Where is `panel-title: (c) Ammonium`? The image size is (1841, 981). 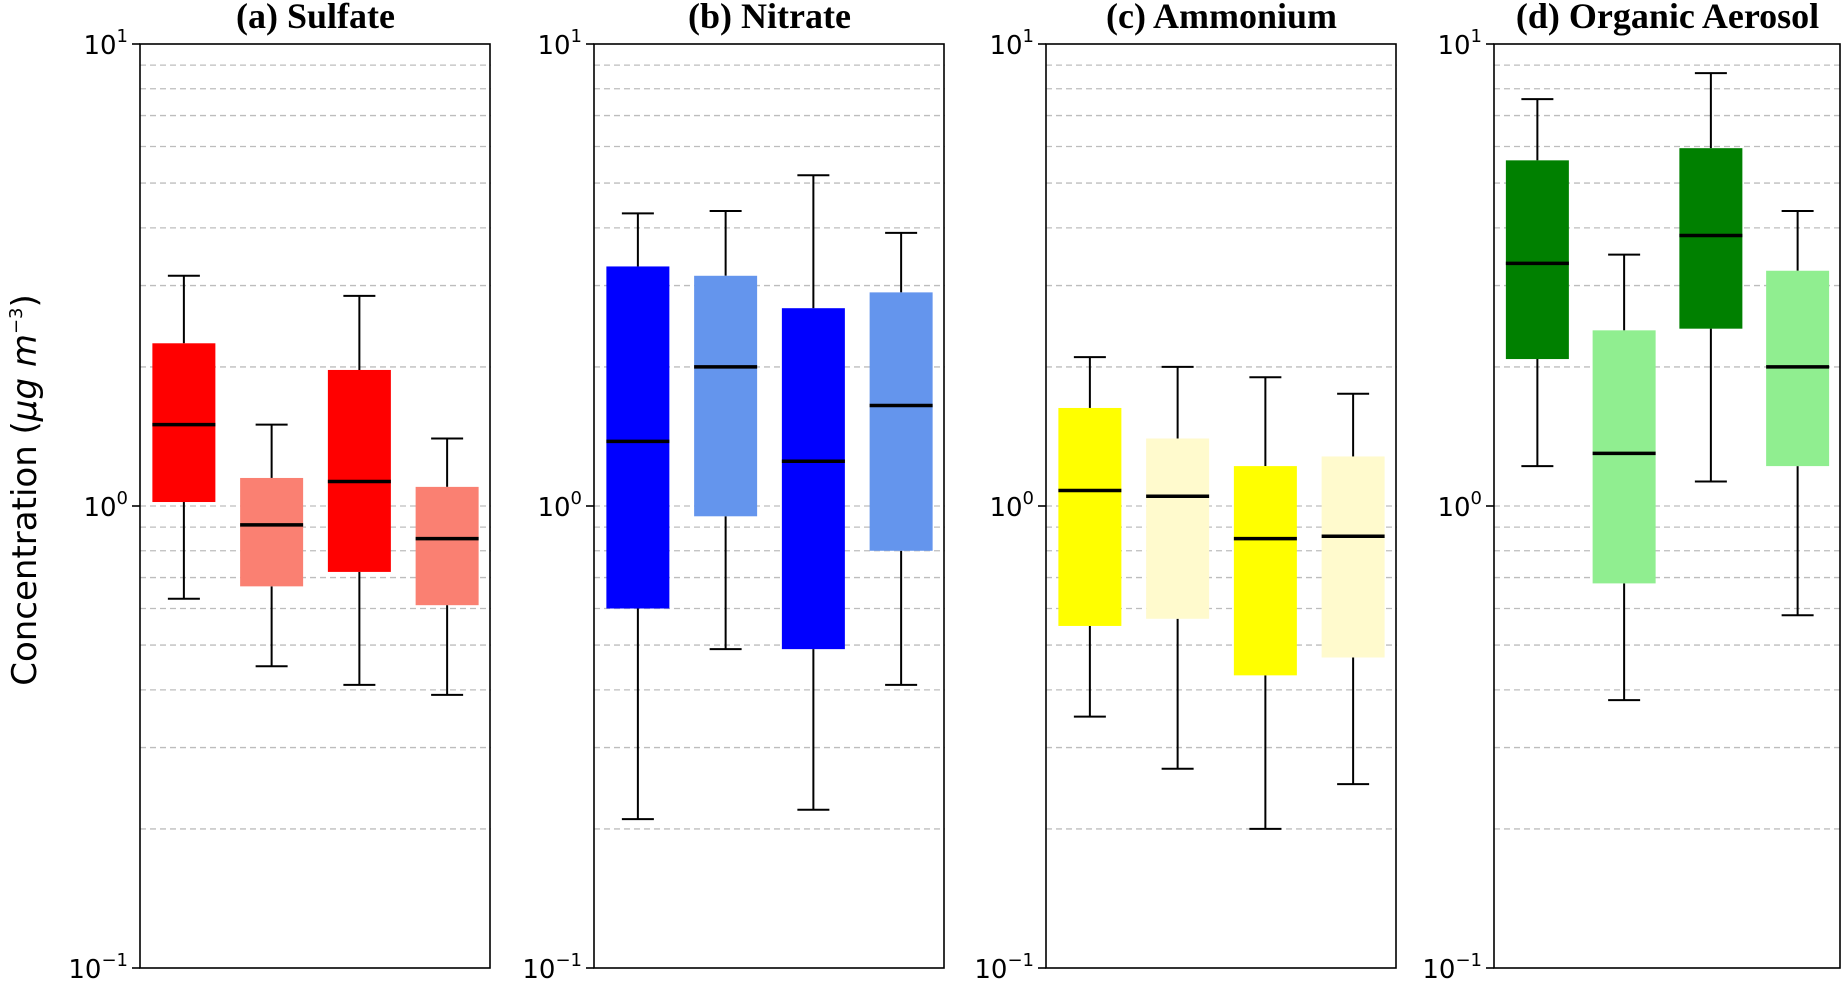 panel-title: (c) Ammonium is located at coordinates (1221, 18).